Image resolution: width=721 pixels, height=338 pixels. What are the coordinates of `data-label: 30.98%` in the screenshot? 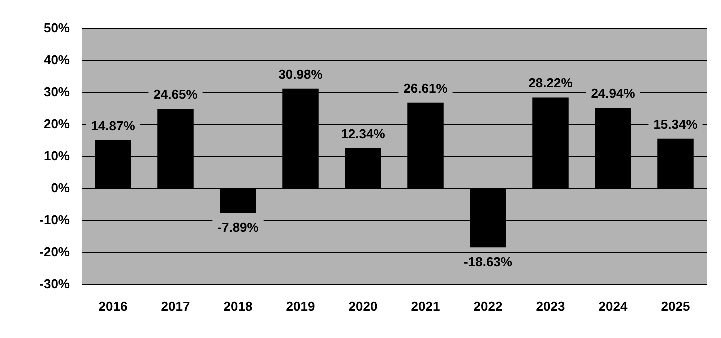 It's located at (301, 74).